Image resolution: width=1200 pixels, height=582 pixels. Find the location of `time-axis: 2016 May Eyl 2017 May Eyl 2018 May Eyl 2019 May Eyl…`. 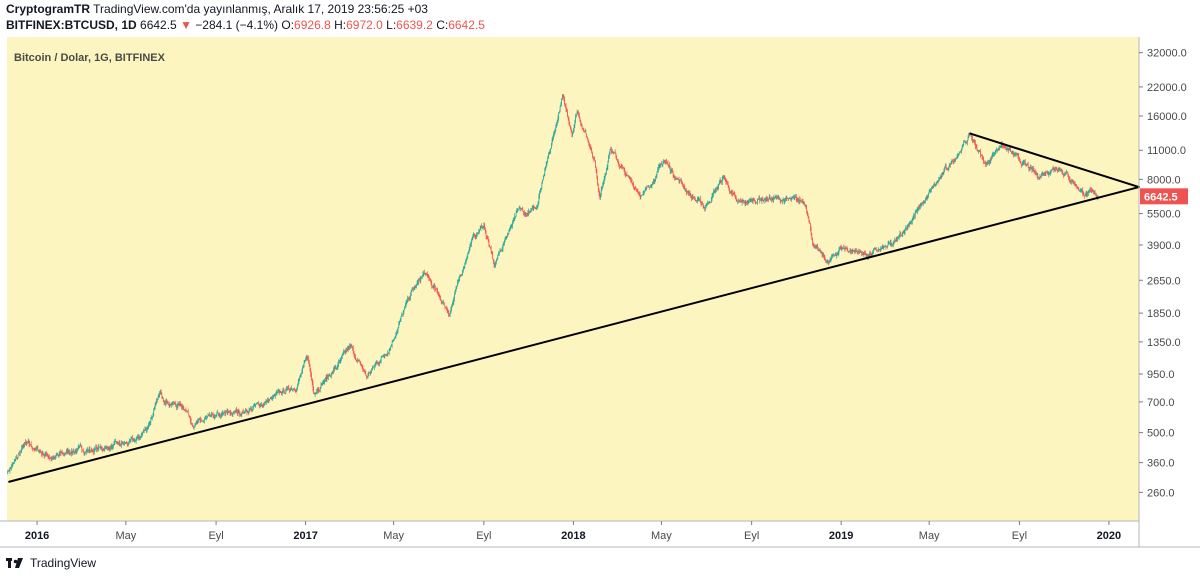

time-axis: 2016 May Eyl 2017 May Eyl 2018 May Eyl 2019 May Eyl… is located at coordinates (600, 534).